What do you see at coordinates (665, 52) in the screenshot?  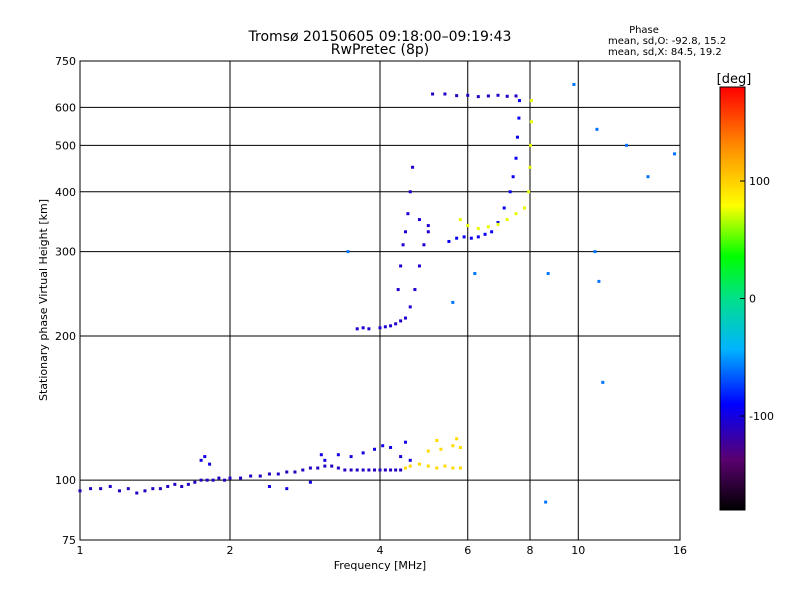 I see `stats-x: mean, sd,X: 84.5, 19.2` at bounding box center [665, 52].